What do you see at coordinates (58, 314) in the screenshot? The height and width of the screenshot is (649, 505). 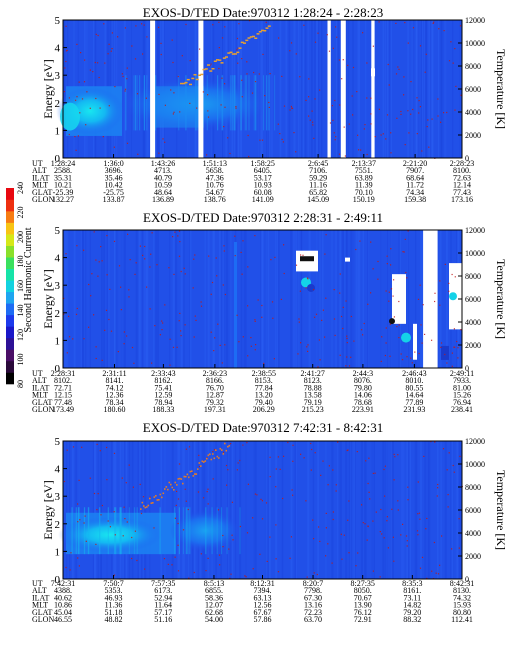 I see `y-tick-label: 2` at bounding box center [58, 314].